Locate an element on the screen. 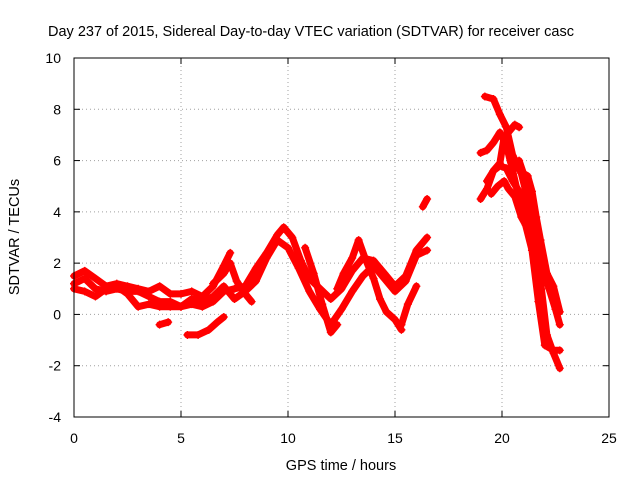 This screenshot has height=480, width=640. y-tick-label: 2 is located at coordinates (57, 263).